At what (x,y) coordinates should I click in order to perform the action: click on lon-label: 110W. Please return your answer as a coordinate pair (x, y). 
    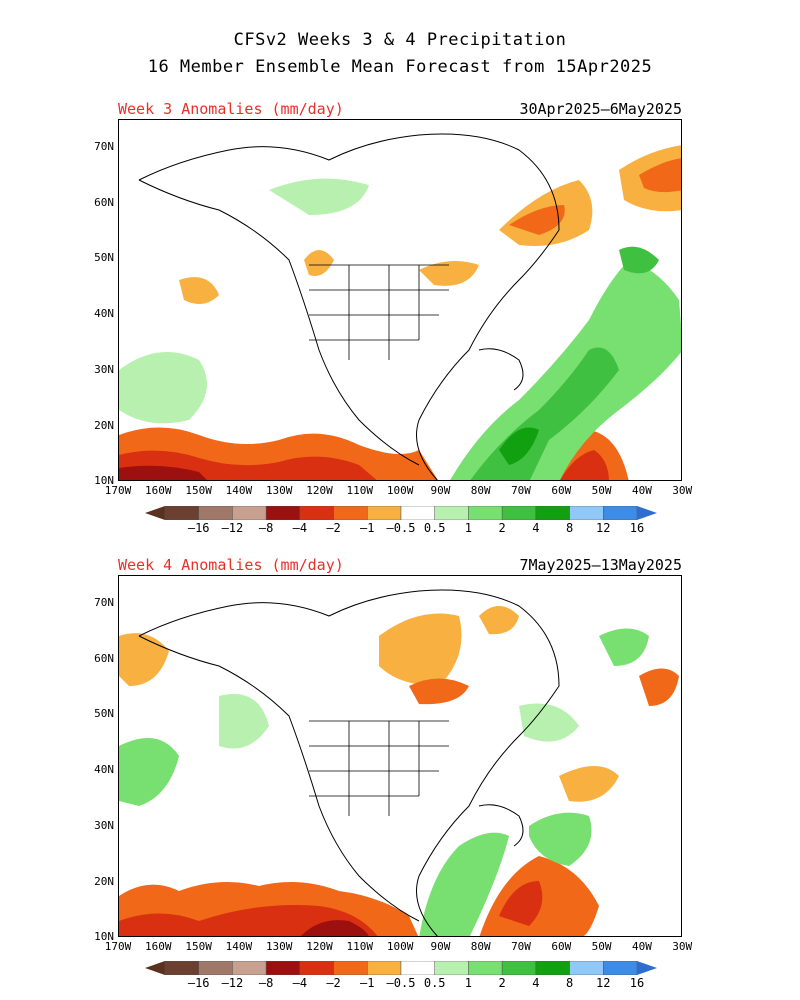
    Looking at the image, I should click on (360, 946).